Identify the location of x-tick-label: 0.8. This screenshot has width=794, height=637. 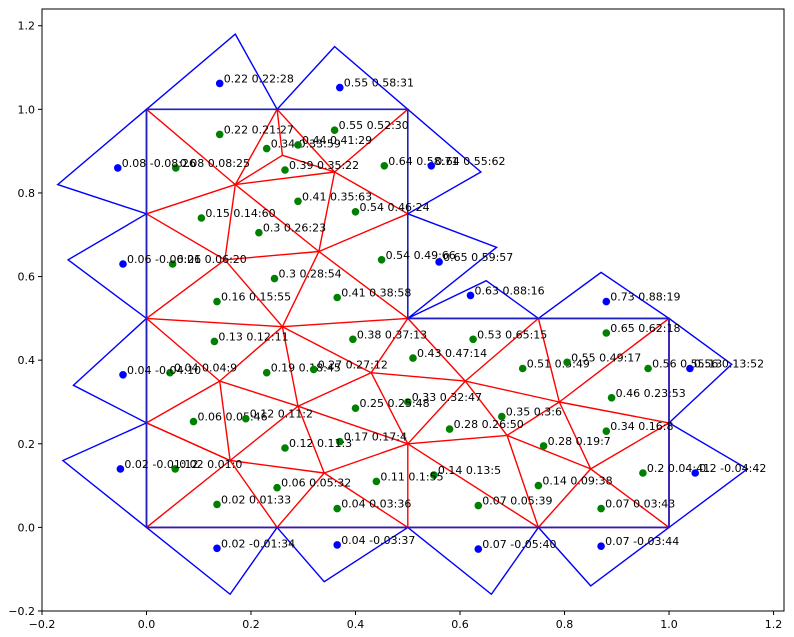
(565, 624).